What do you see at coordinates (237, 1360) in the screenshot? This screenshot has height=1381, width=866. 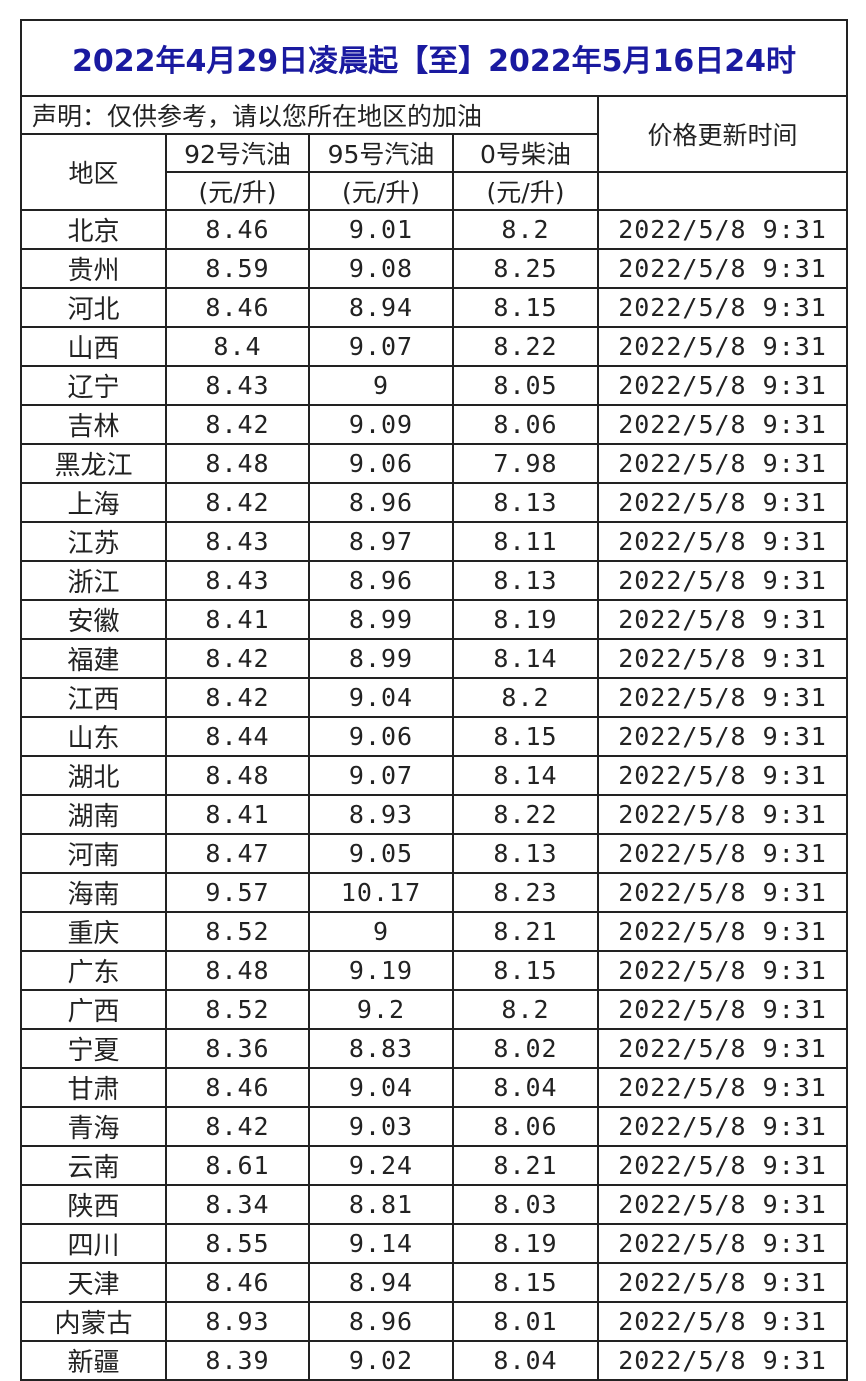 I see `gas92-price-cell: 8.39` at bounding box center [237, 1360].